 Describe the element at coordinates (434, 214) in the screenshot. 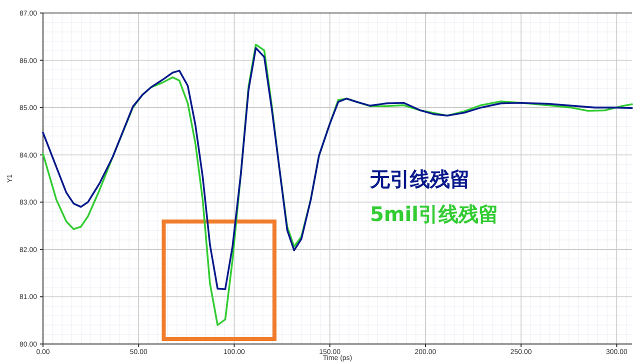

I see `text: 5mil引线残留` at that location.